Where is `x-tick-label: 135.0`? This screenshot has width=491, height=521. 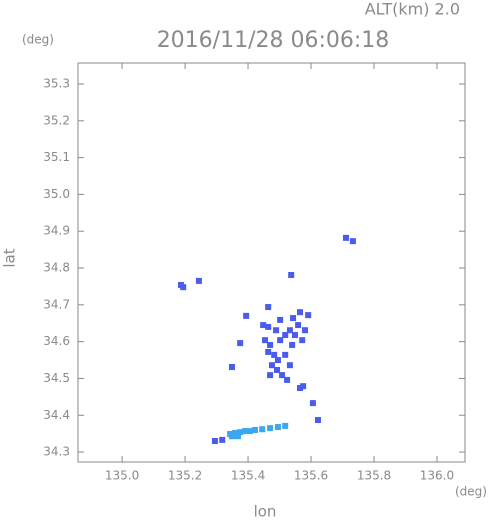
x-tick-label: 135.0 is located at coordinates (122, 476).